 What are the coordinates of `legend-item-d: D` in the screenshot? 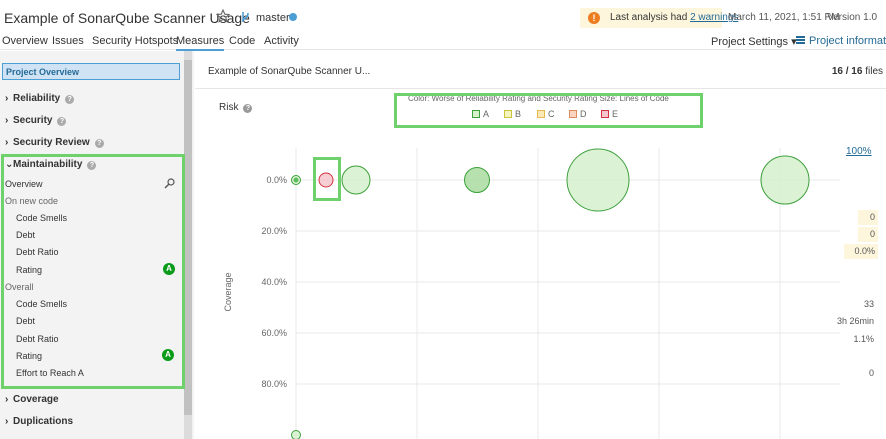 It's located at (578, 114).